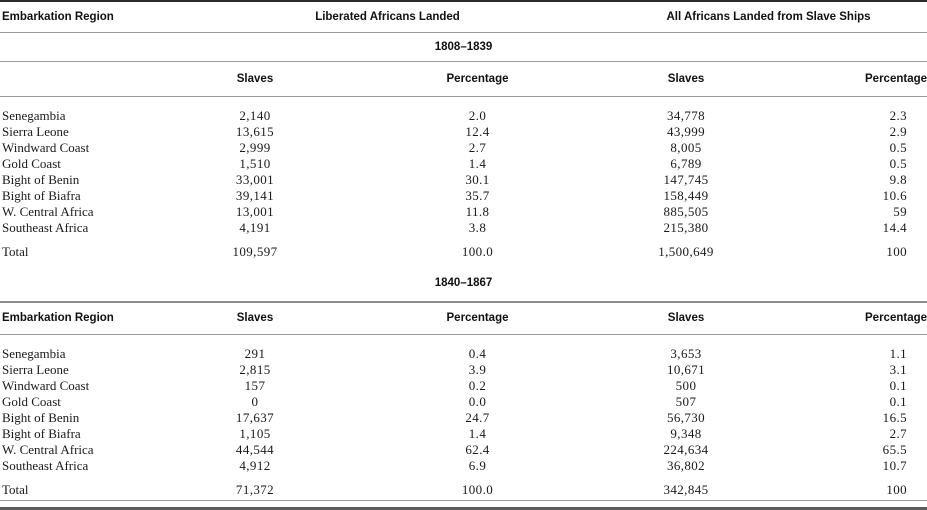 The image size is (927, 510). I want to click on region-name: Southeast Africa, so click(45, 465).